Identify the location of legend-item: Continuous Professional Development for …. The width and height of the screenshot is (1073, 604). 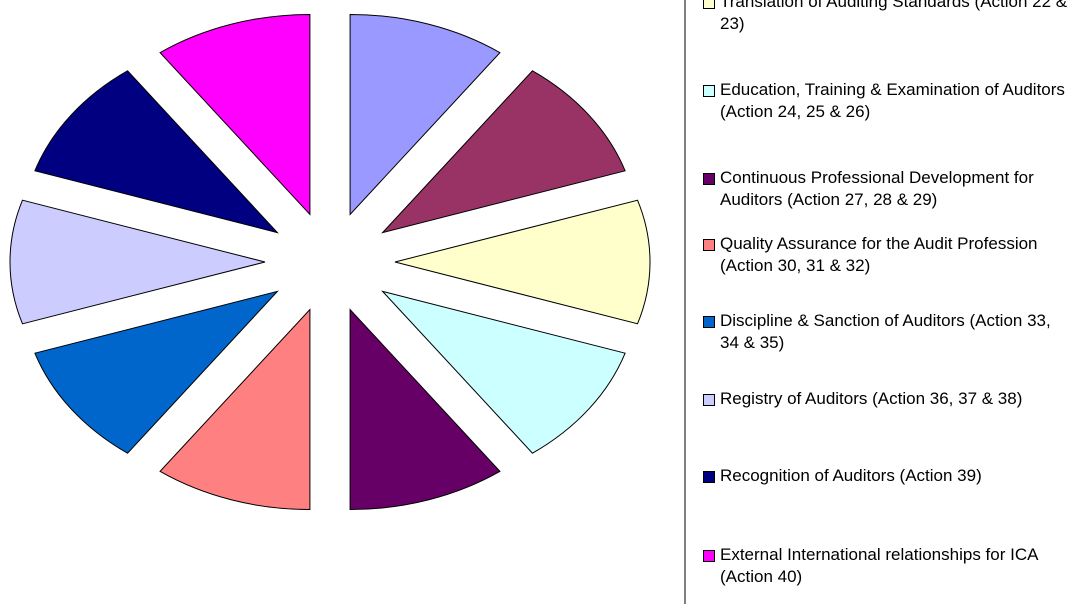
(888, 189).